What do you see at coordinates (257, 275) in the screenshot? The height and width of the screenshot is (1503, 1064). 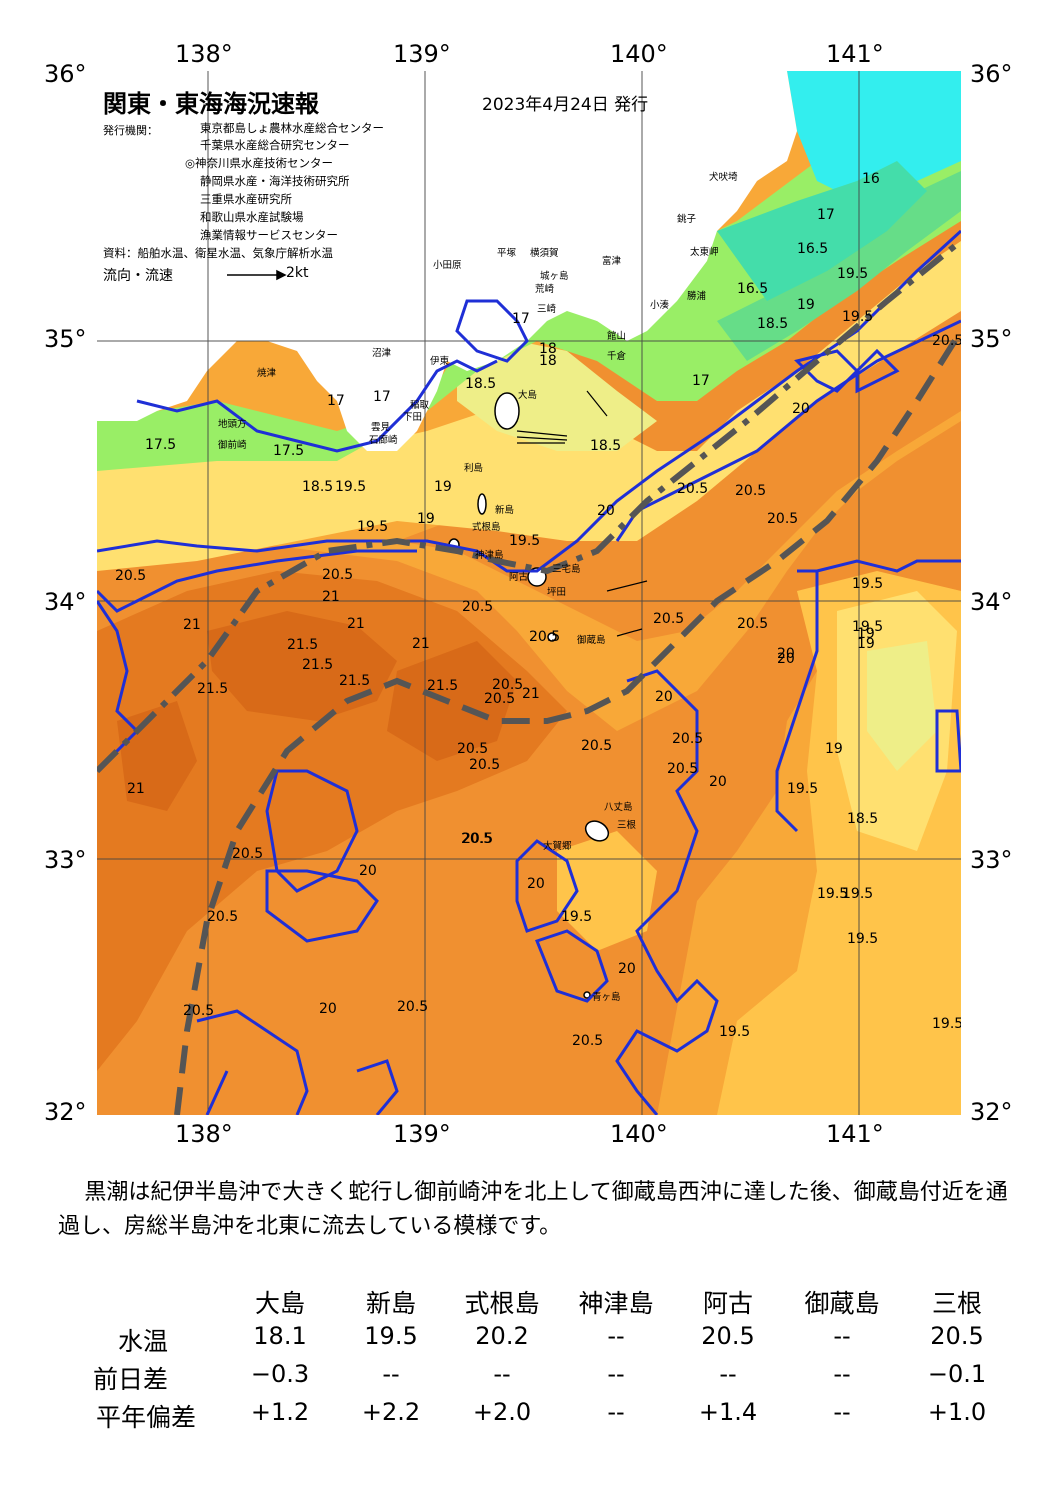 I see `flow-legend-arrow` at bounding box center [257, 275].